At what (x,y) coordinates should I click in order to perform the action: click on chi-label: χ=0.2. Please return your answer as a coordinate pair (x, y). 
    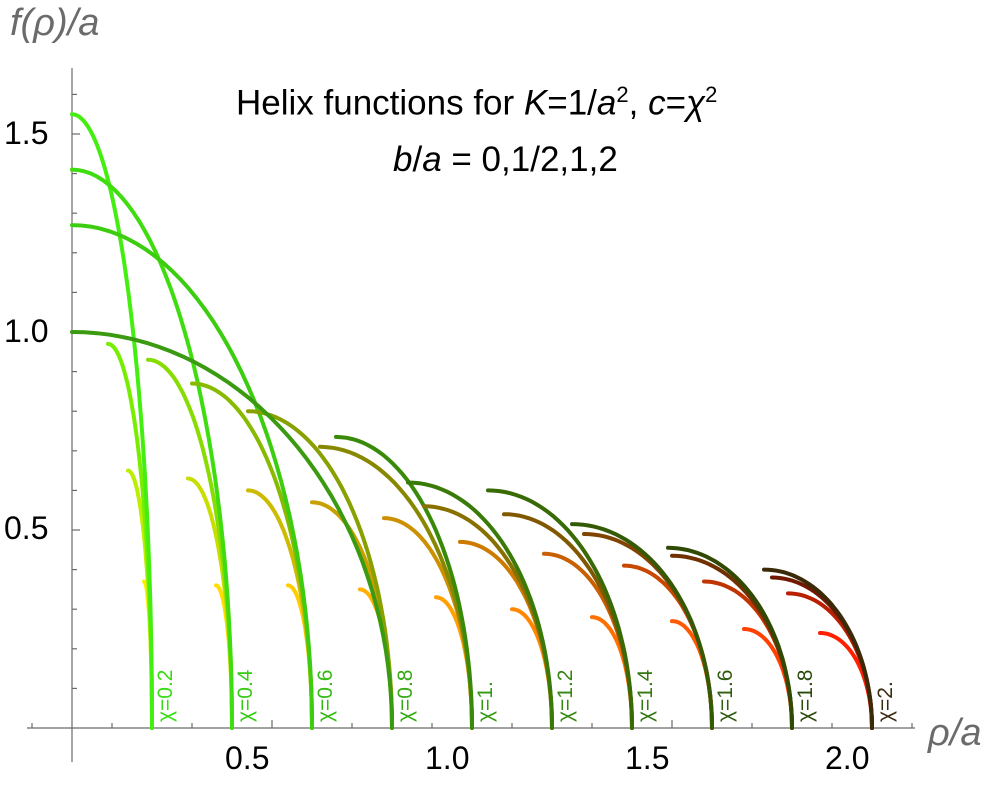
    Looking at the image, I should click on (165, 695).